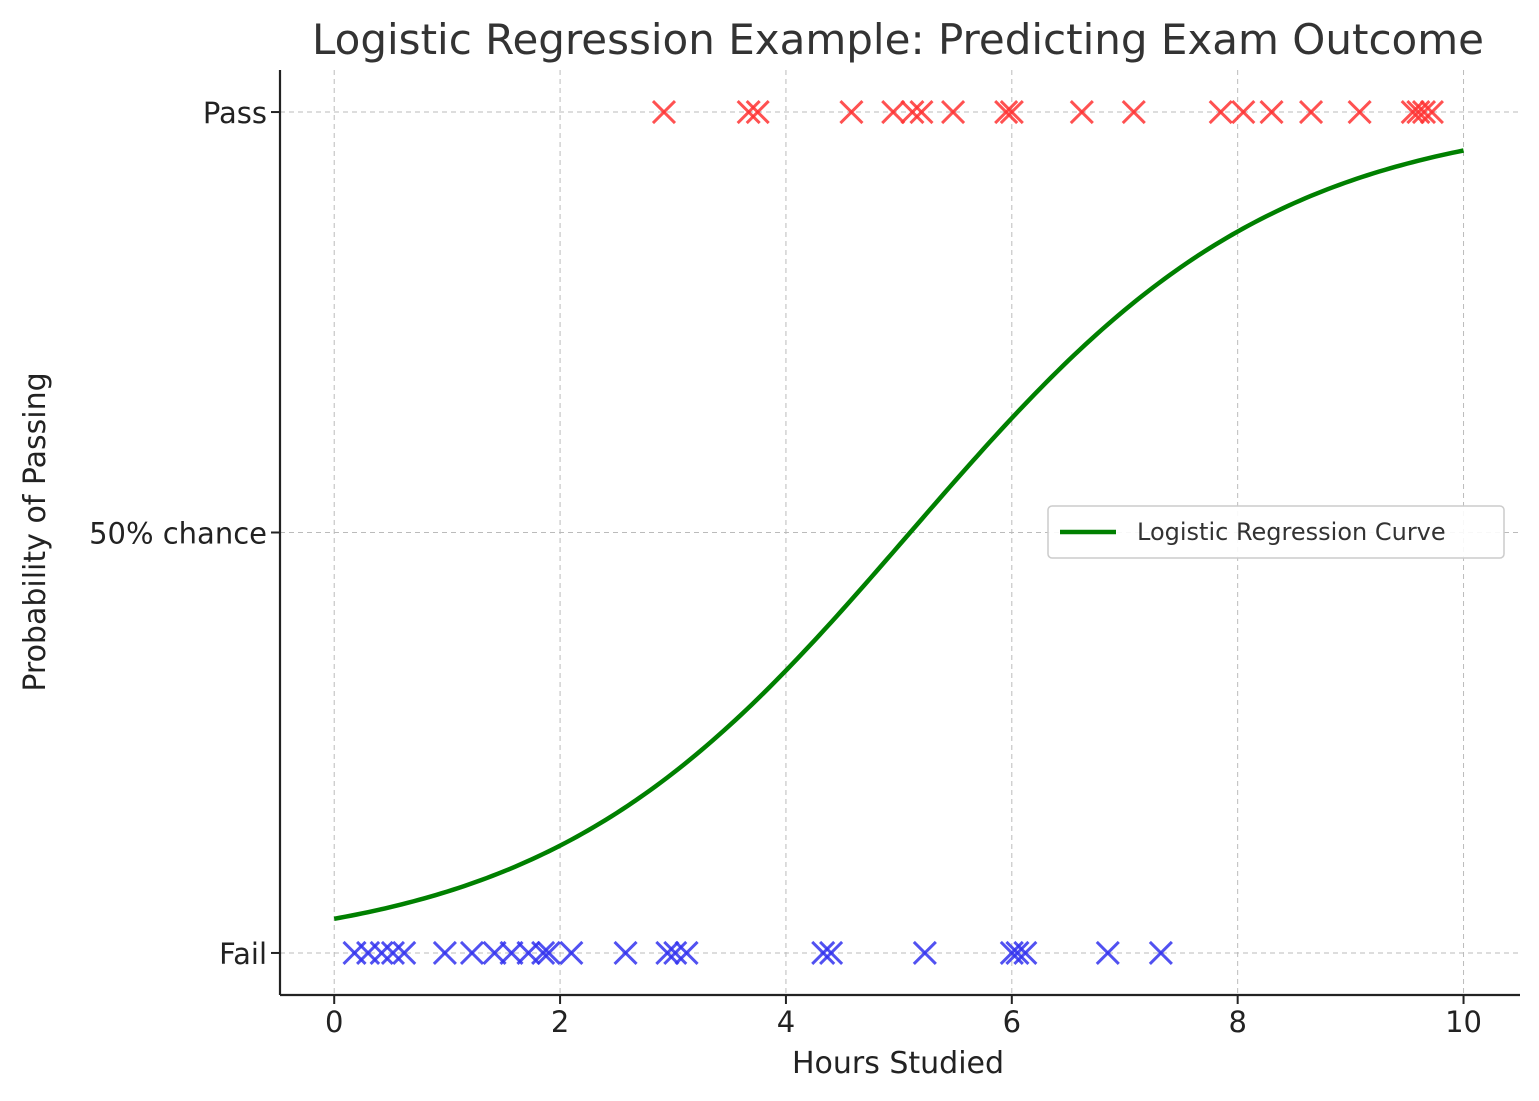 The width and height of the screenshot is (1539, 1101). What do you see at coordinates (903, 1017) in the screenshot?
I see `x-axis-ticks: 0 2 4 6 8 10` at bounding box center [903, 1017].